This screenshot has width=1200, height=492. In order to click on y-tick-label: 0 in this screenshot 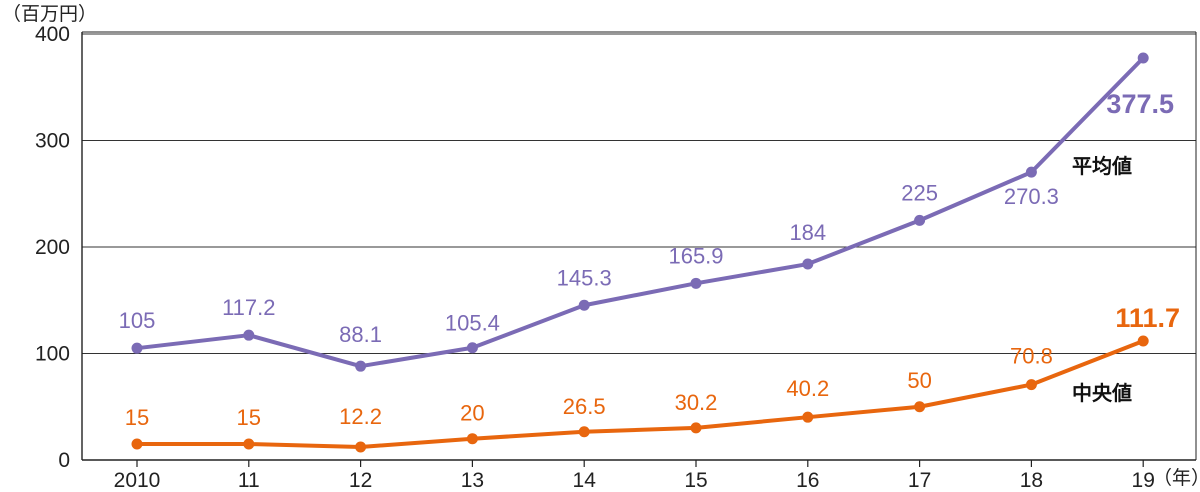, I will do `click(64, 460)`.